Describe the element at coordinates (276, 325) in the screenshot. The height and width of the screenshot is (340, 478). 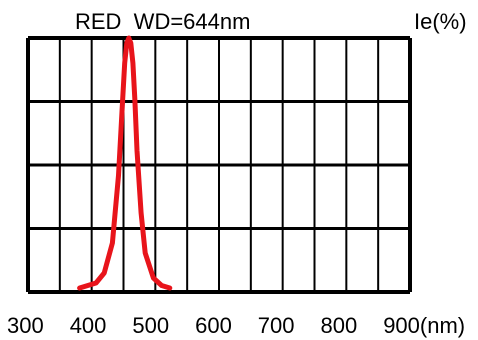
I see `x-tick-label: 700` at that location.